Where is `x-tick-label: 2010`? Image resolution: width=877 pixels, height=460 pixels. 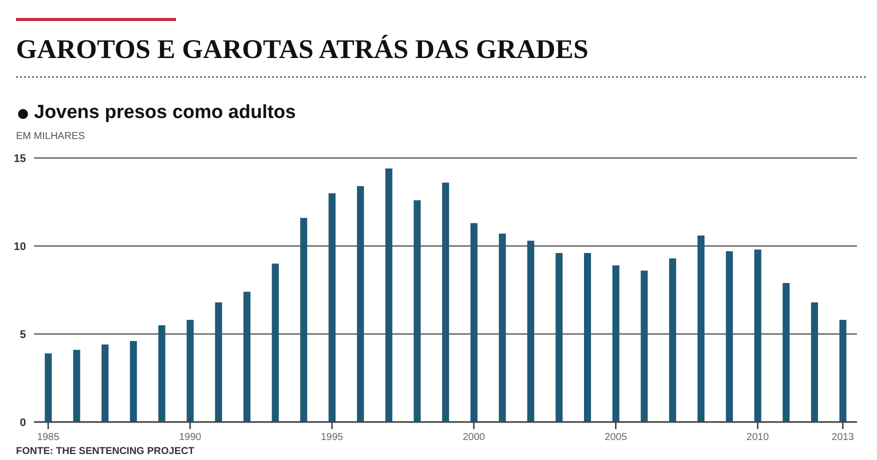 x-tick-label: 2010 is located at coordinates (758, 437).